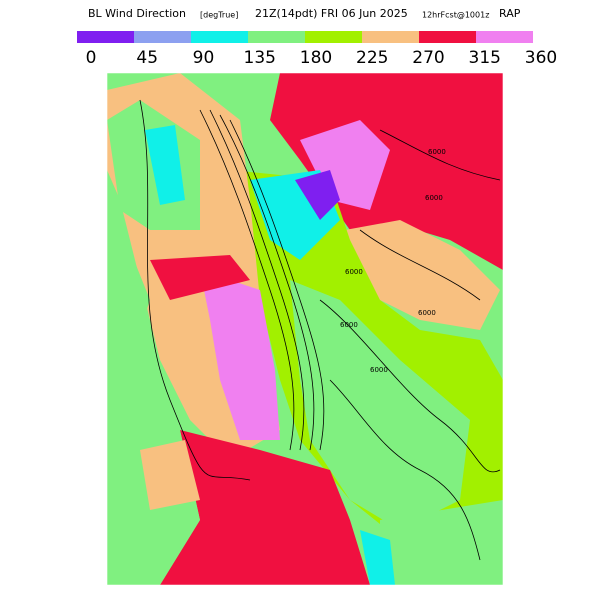  I want to click on model: RAP, so click(510, 13).